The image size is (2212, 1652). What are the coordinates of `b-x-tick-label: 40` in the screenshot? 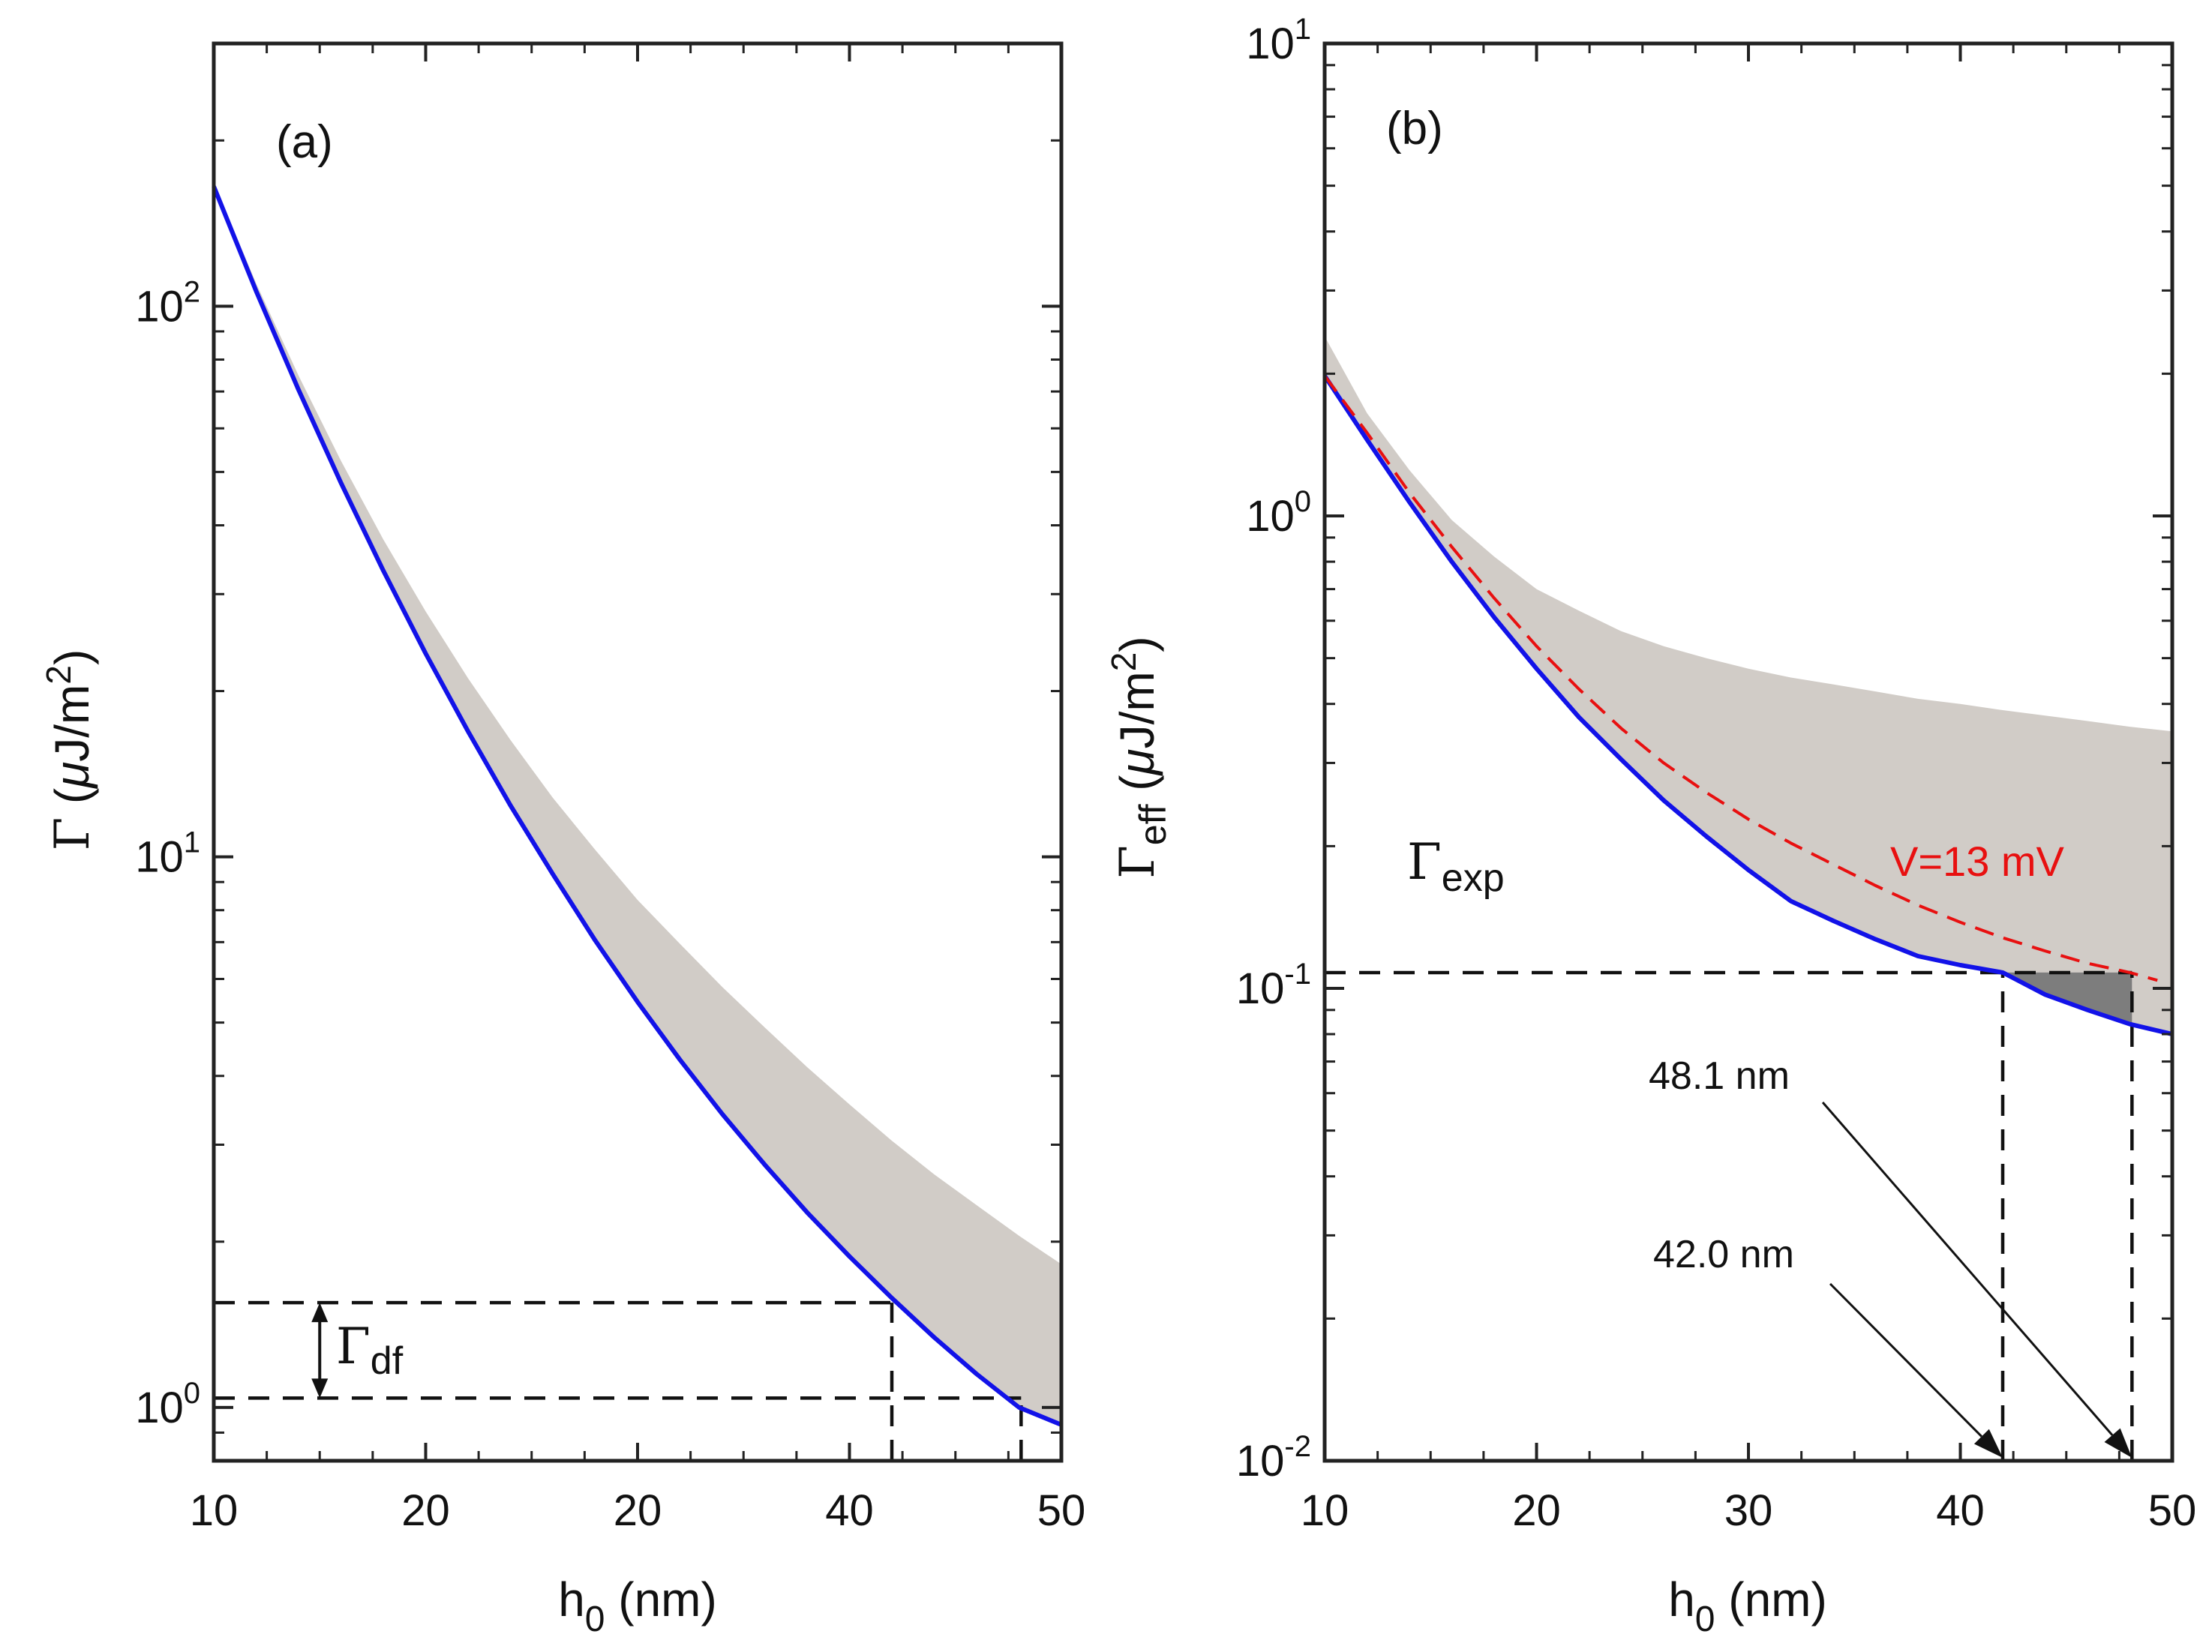 It's located at (1960, 1510).